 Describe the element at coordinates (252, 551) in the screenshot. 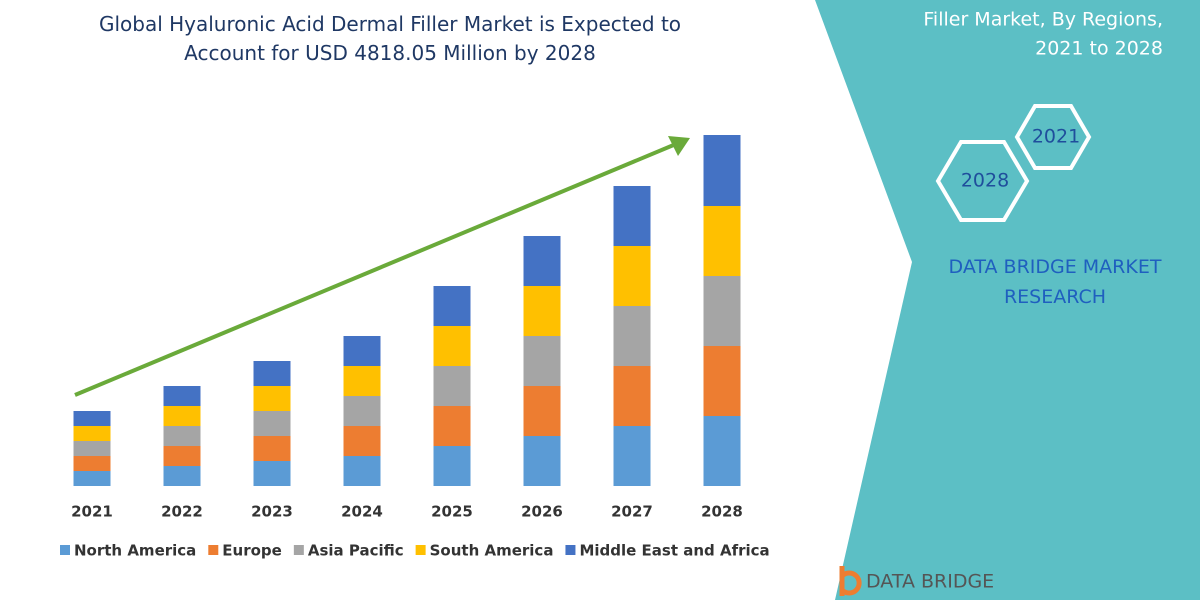

I see `legend-label: Europe` at that location.